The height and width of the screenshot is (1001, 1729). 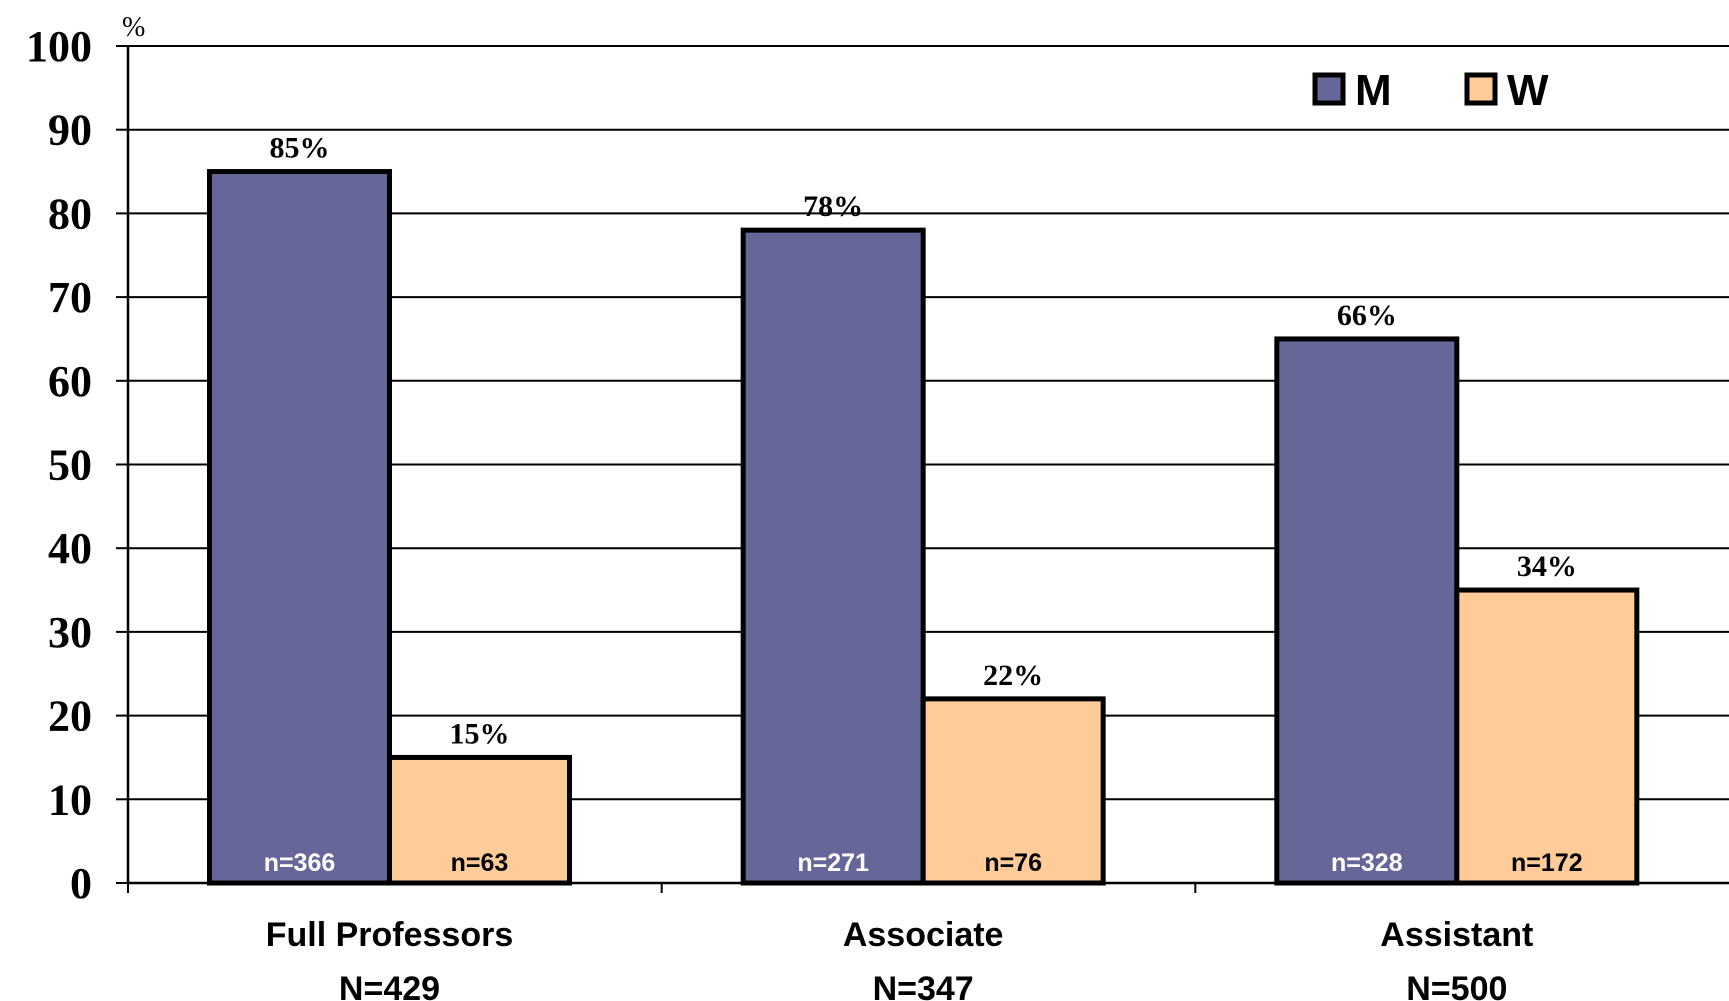 What do you see at coordinates (1013, 863) in the screenshot?
I see `bar-count-label: n=76` at bounding box center [1013, 863].